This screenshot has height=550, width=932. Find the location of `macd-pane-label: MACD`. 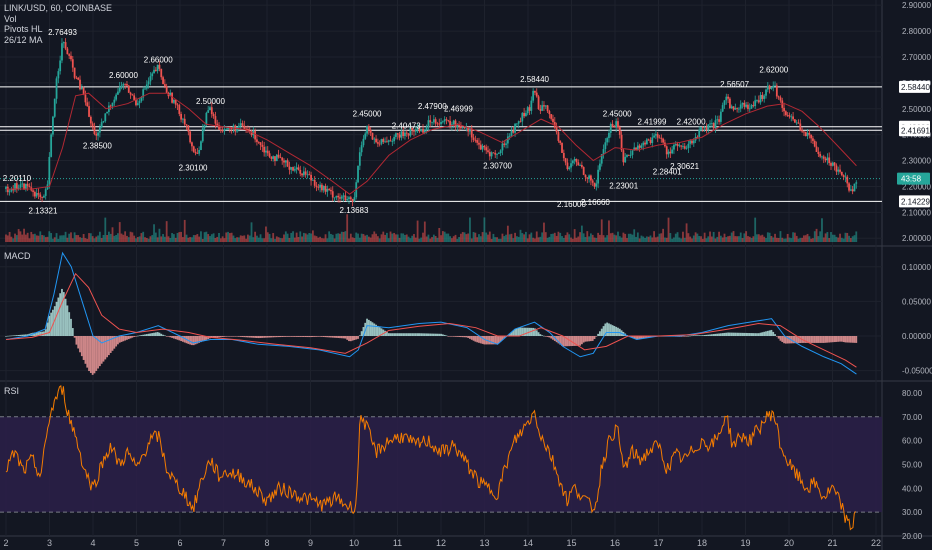

macd-pane-label: MACD is located at coordinates (17, 256).